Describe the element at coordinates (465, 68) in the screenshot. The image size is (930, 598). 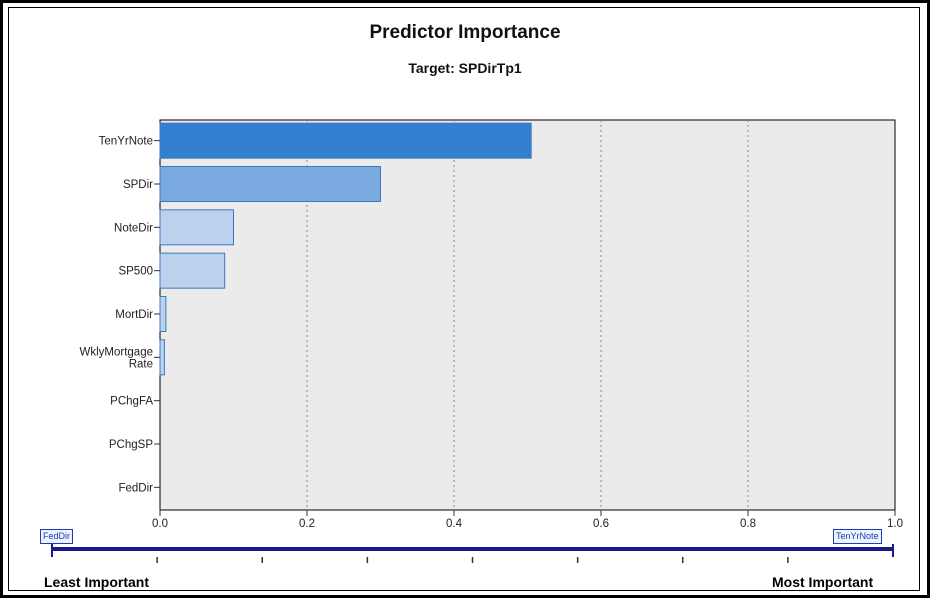
I see `chart-subtitle: Target: SPDirTp1` at that location.